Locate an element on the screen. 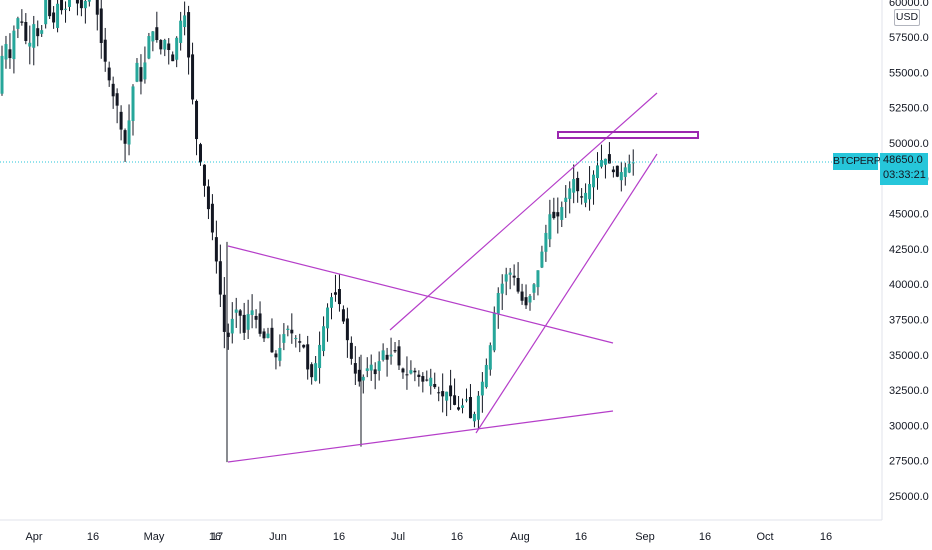 Image resolution: width=932 pixels, height=550 pixels. y-tick-label: 27500.0 is located at coordinates (909, 462).